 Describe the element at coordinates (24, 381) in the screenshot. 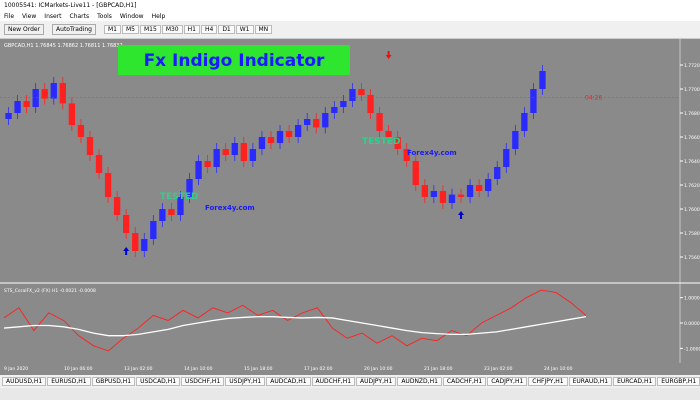

I see `chart-tab: AUDUSD,H1` at that location.